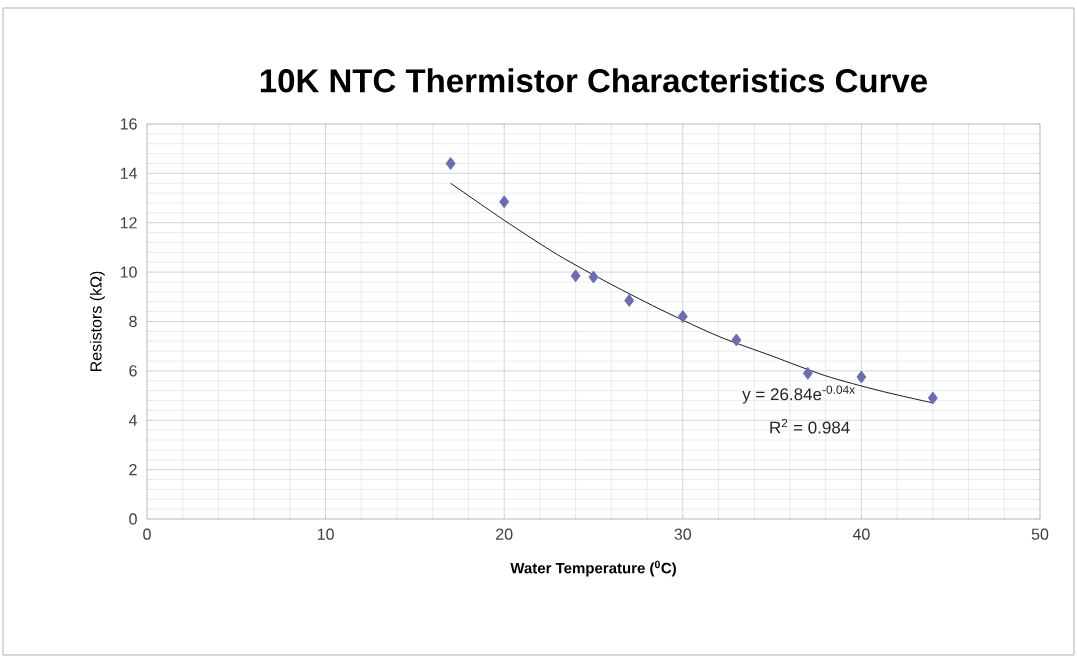 This screenshot has height=658, width=1077. What do you see at coordinates (132, 420) in the screenshot?
I see `y-tick-label: 4` at bounding box center [132, 420].